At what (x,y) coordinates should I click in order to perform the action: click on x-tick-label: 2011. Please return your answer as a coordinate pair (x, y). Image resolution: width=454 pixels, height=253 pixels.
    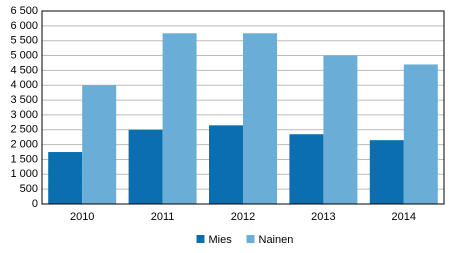
    Looking at the image, I should click on (163, 217).